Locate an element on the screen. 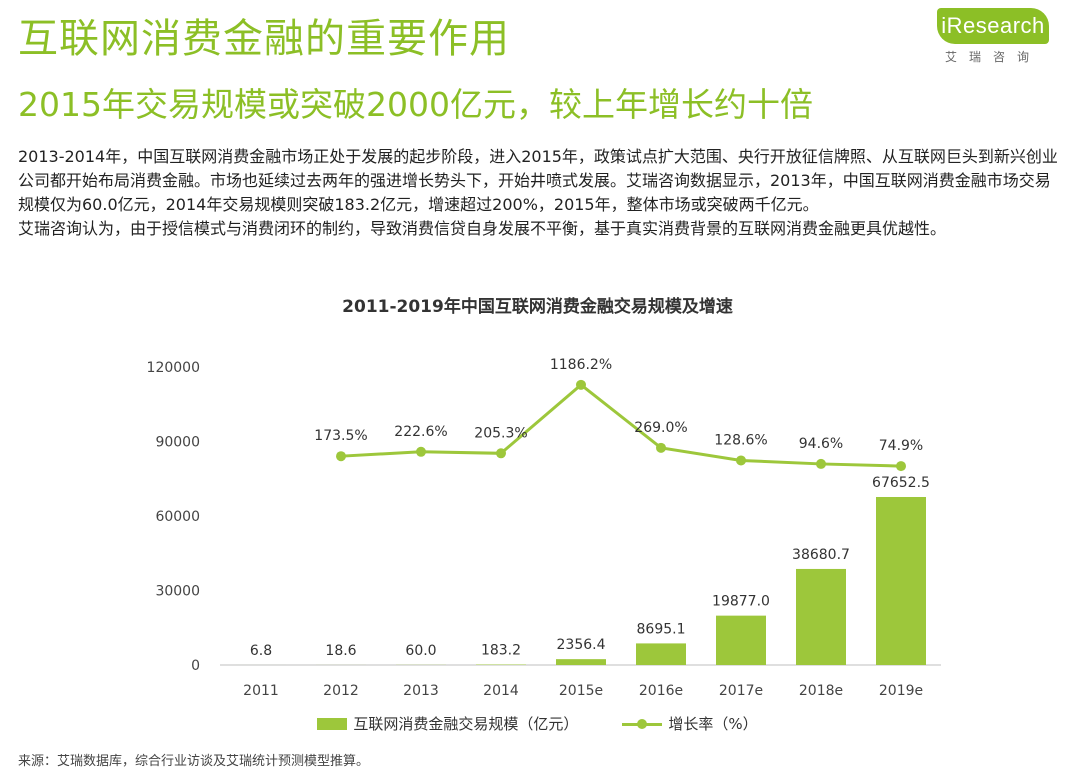 This screenshot has height=780, width=1075. growth-value-label: 173.5% is located at coordinates (340, 436).